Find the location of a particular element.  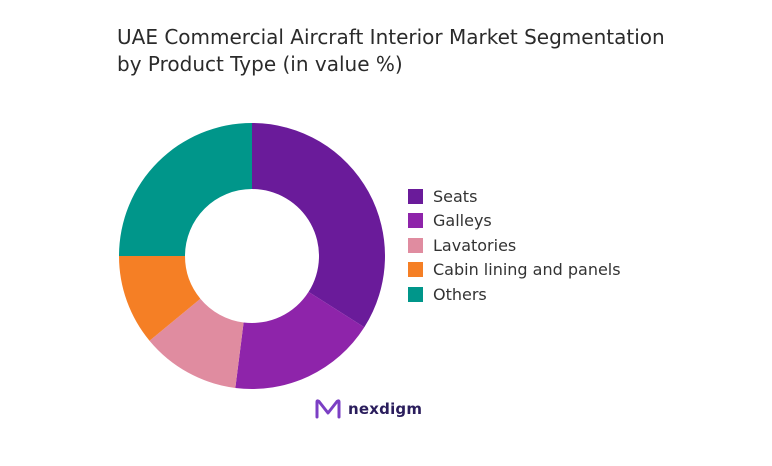

chart-title-line-2: by Product Type (in value %) is located at coordinates (260, 64).